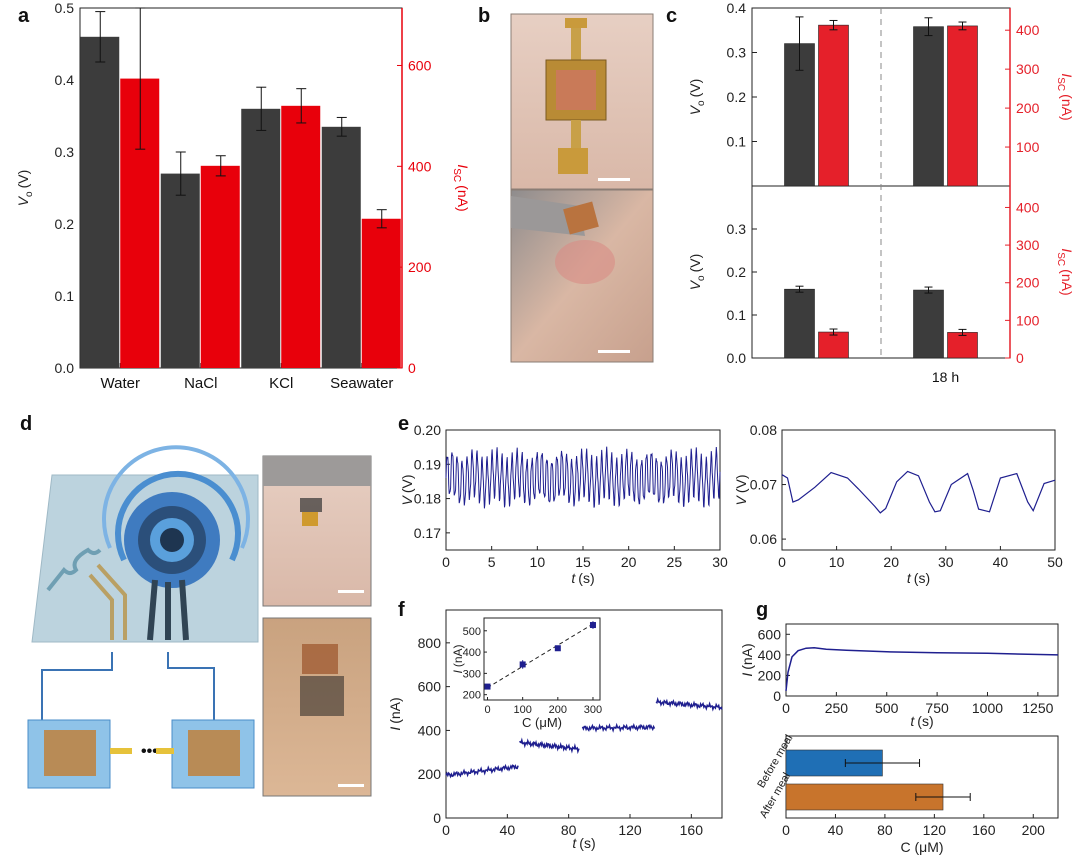  Describe the element at coordinates (1028, 245) in the screenshot. I see `y2tick-label: 300` at that location.